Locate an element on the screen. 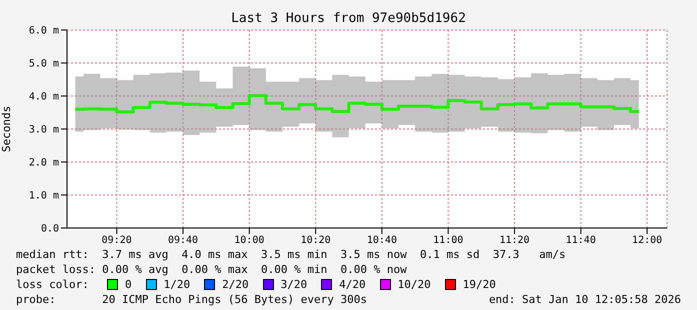 The image size is (697, 310). y-tick-label: 6.0 m is located at coordinates (43, 31).